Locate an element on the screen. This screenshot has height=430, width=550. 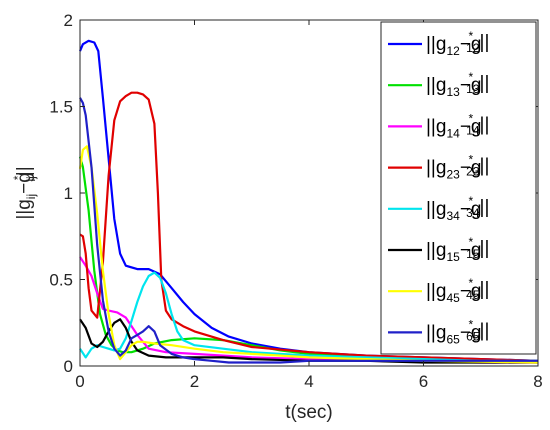
y-tick-label: 0 is located at coordinates (68, 366).